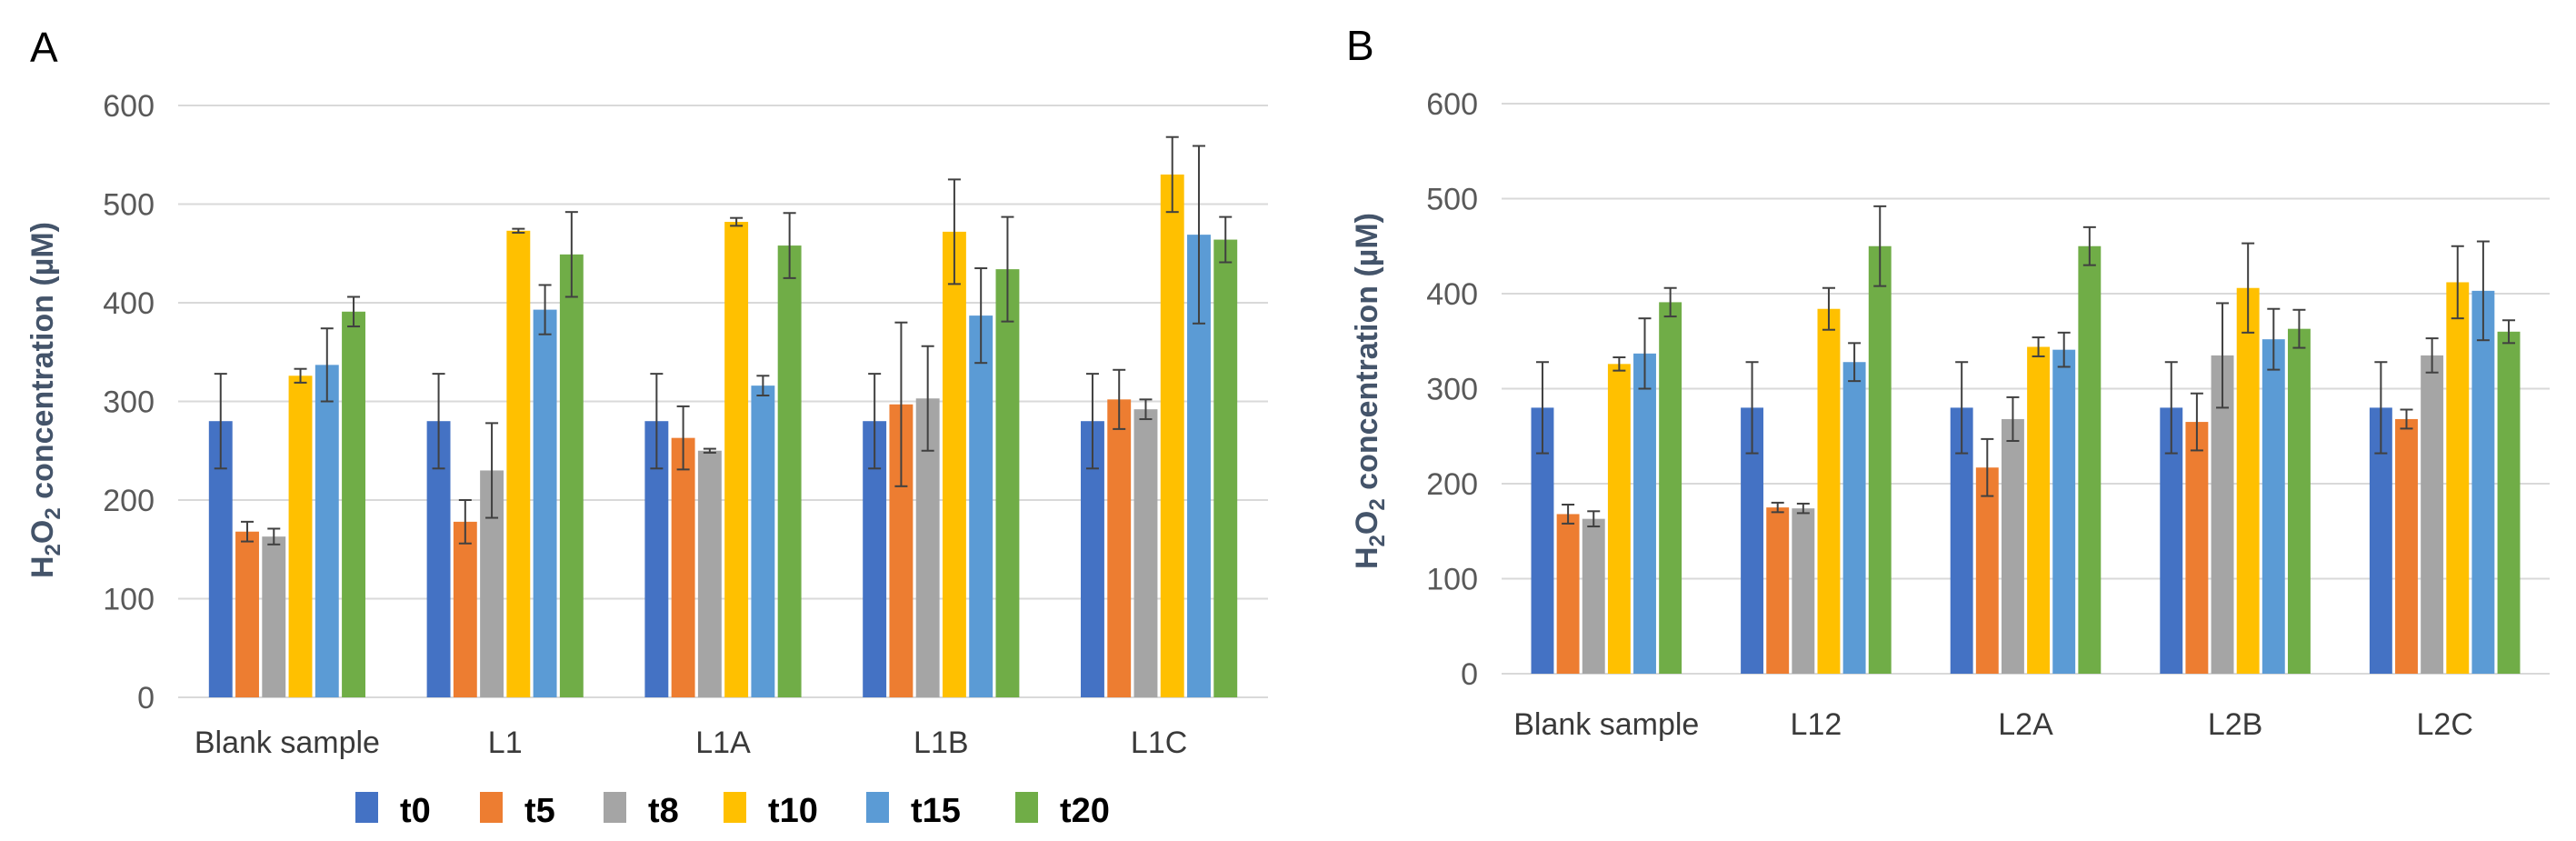 This screenshot has height=841, width=2576. I want to click on legend-label-t0: t0, so click(415, 811).